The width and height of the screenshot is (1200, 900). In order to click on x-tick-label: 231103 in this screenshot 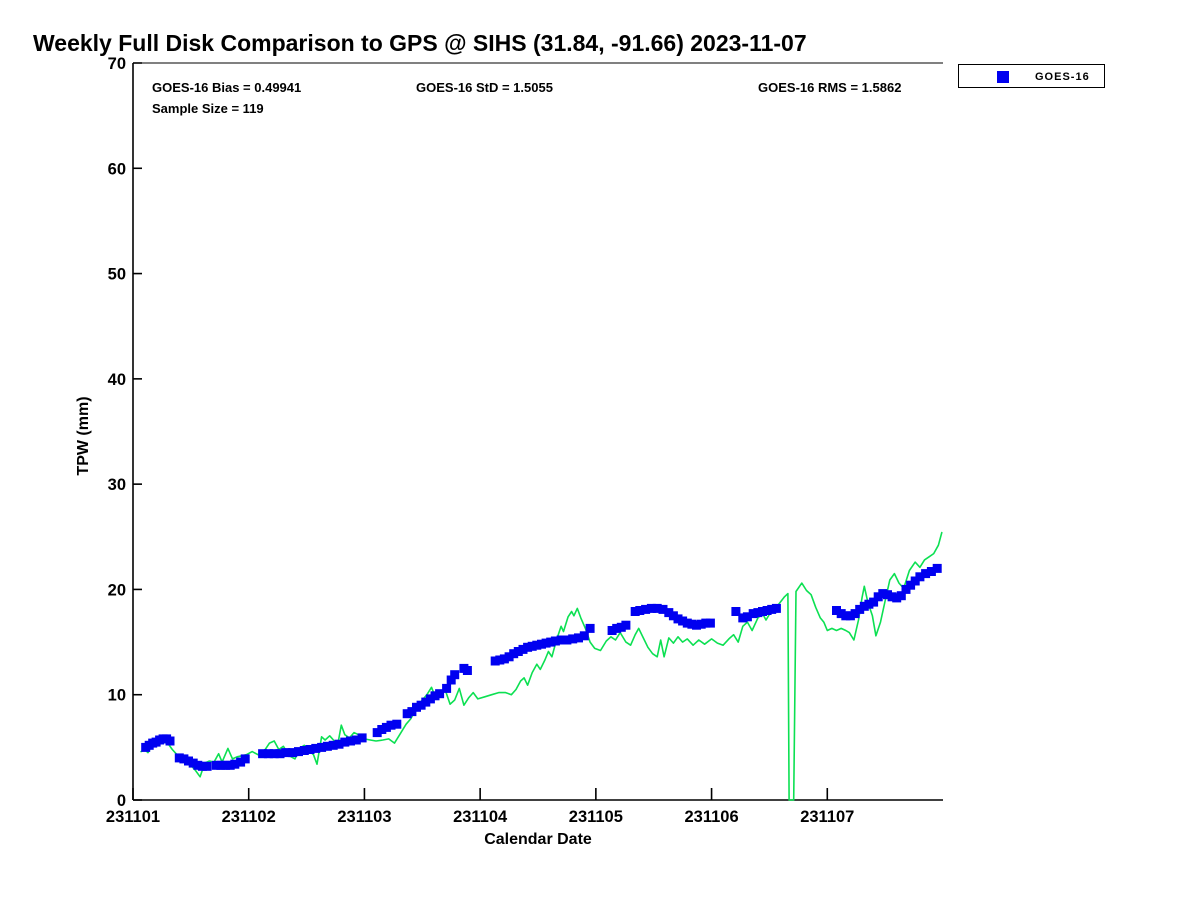, I will do `click(364, 817)`.